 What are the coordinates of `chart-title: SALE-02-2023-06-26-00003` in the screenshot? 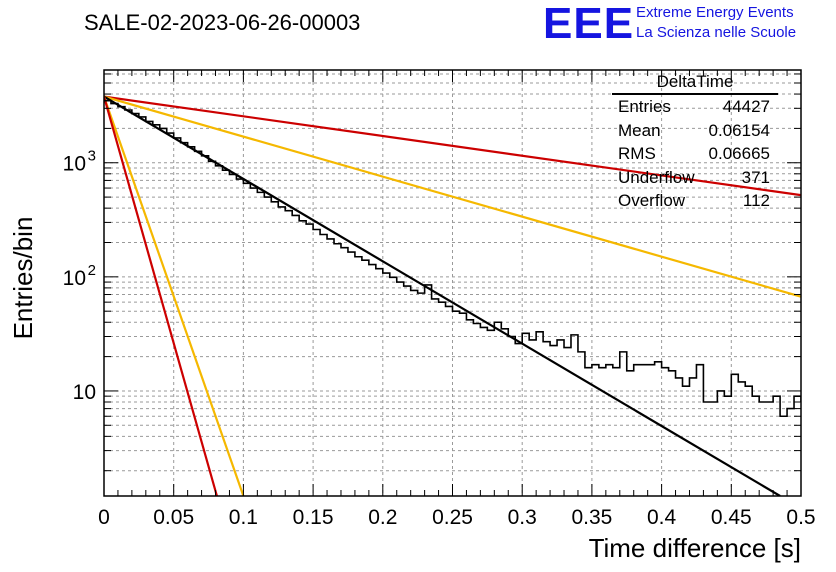 It's located at (222, 22).